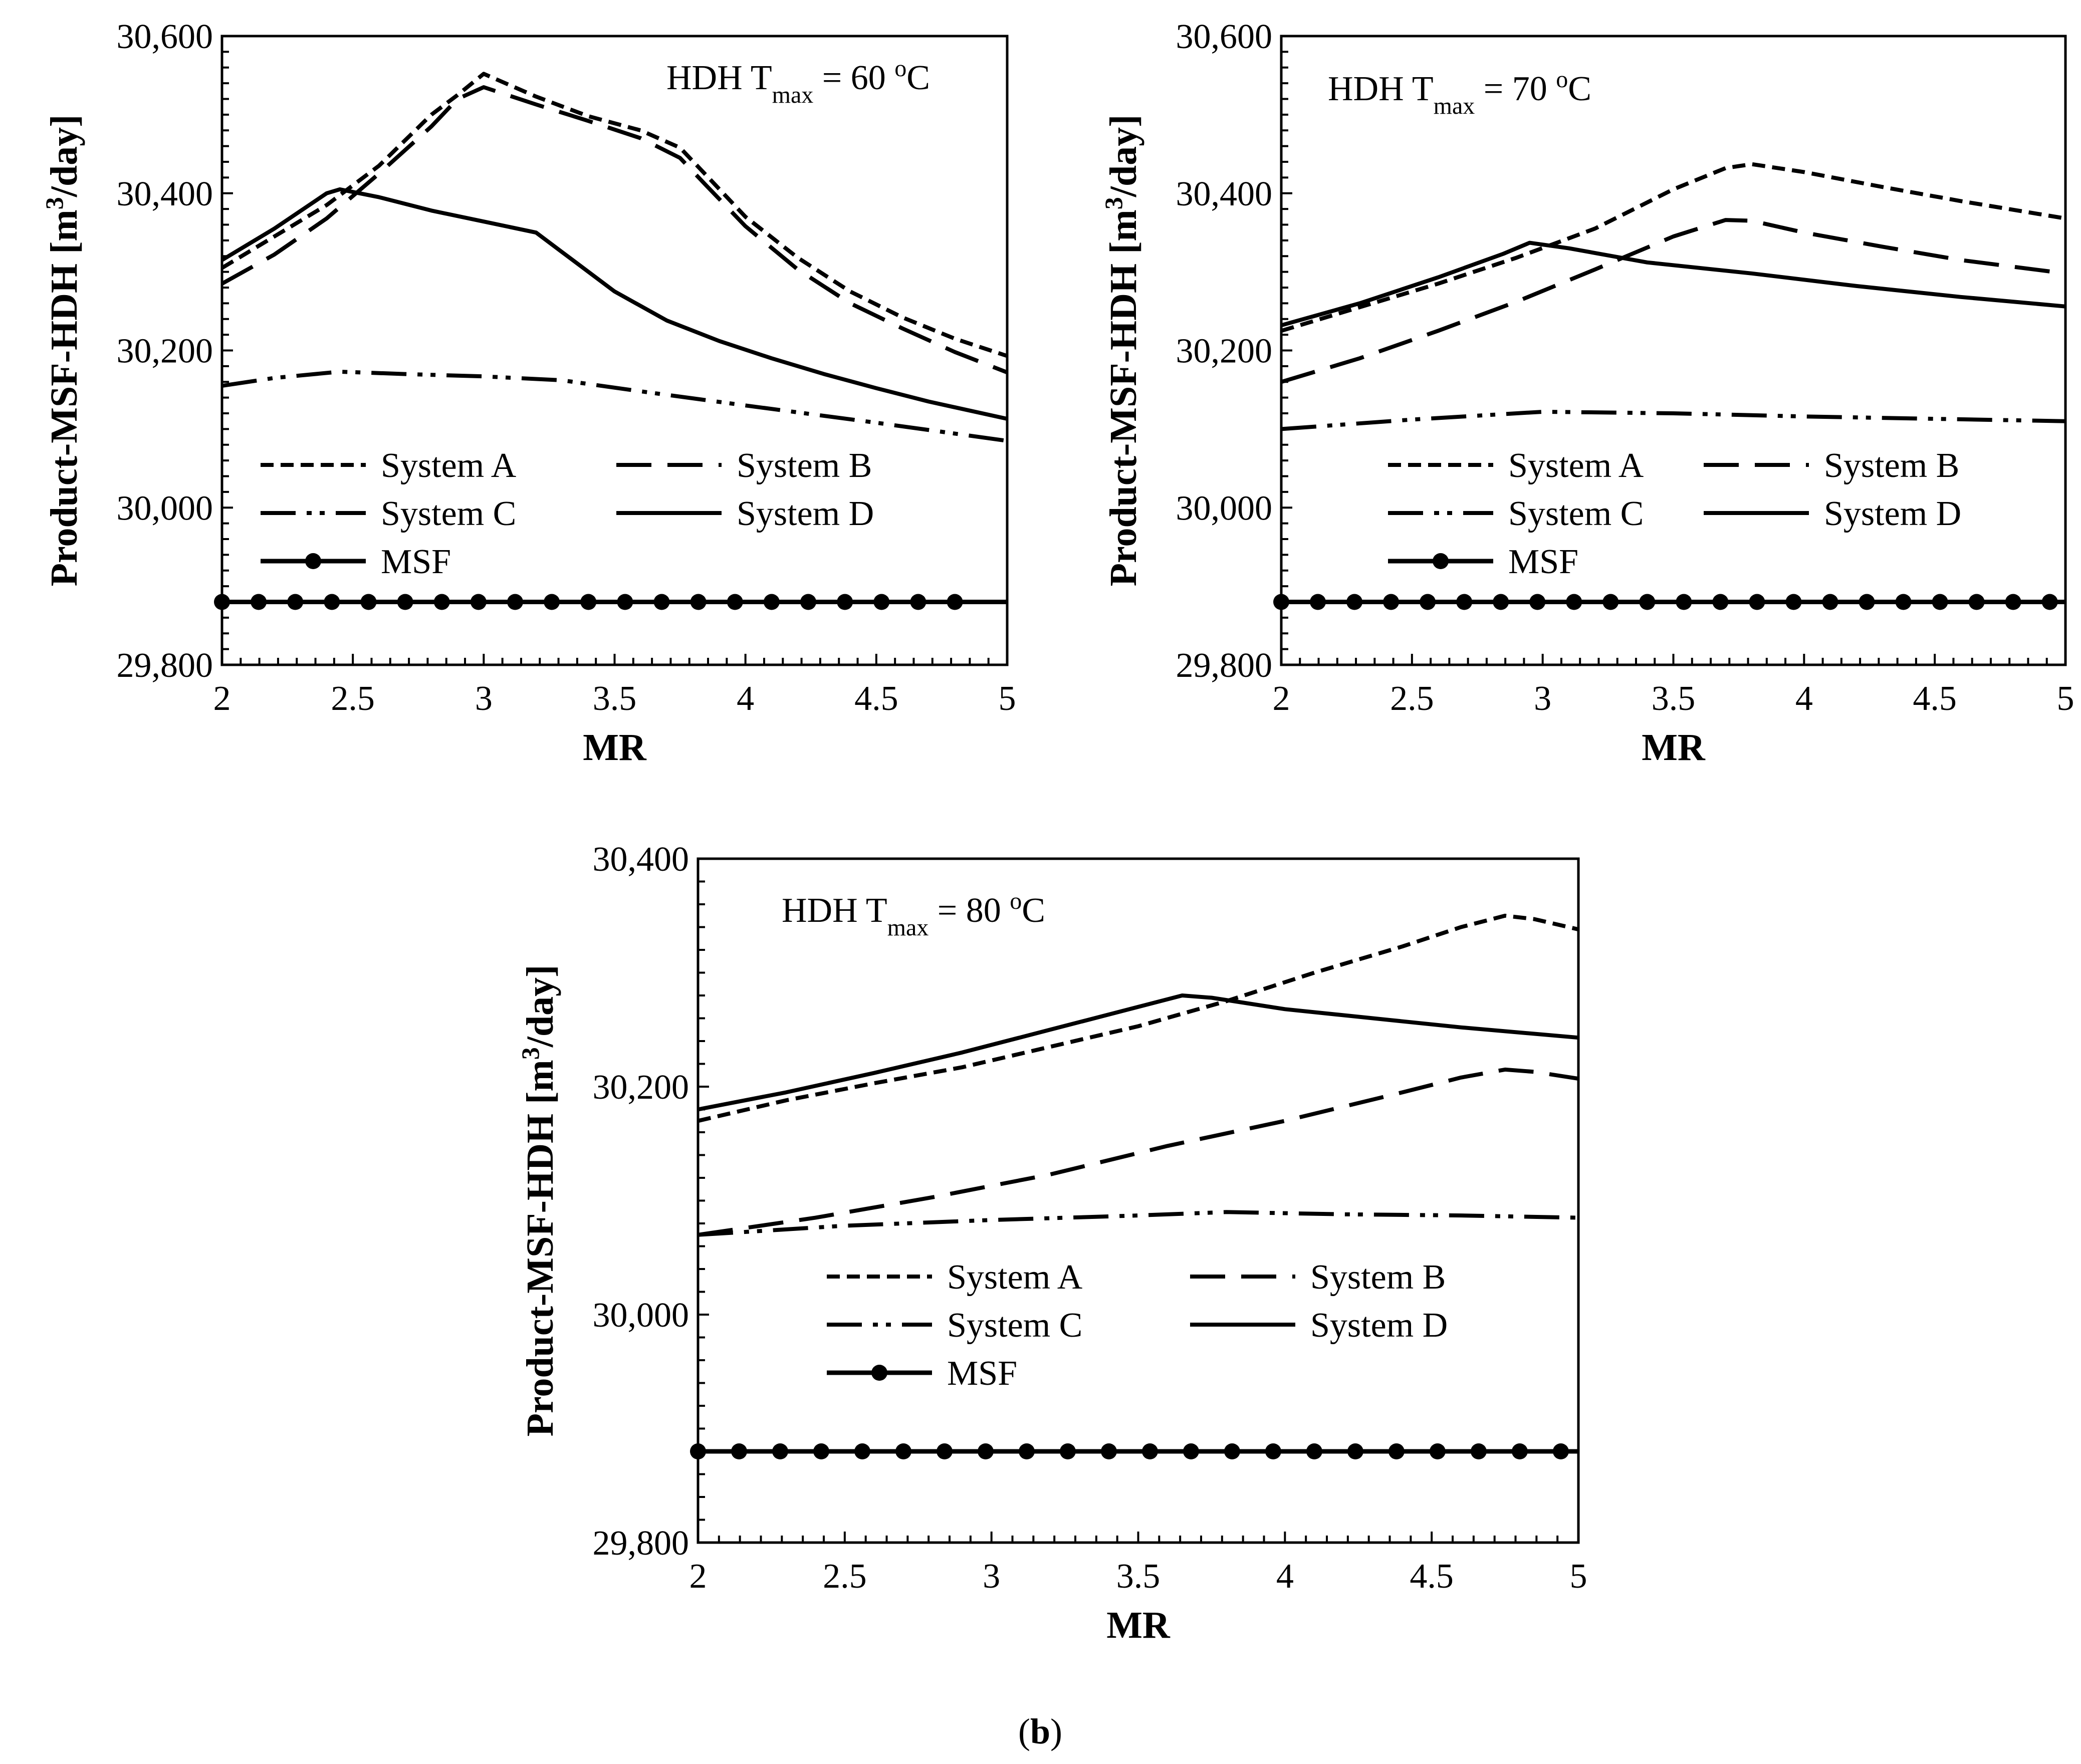 This screenshot has height=1764, width=2081. I want to click on x-axis-title: MR, so click(1674, 747).